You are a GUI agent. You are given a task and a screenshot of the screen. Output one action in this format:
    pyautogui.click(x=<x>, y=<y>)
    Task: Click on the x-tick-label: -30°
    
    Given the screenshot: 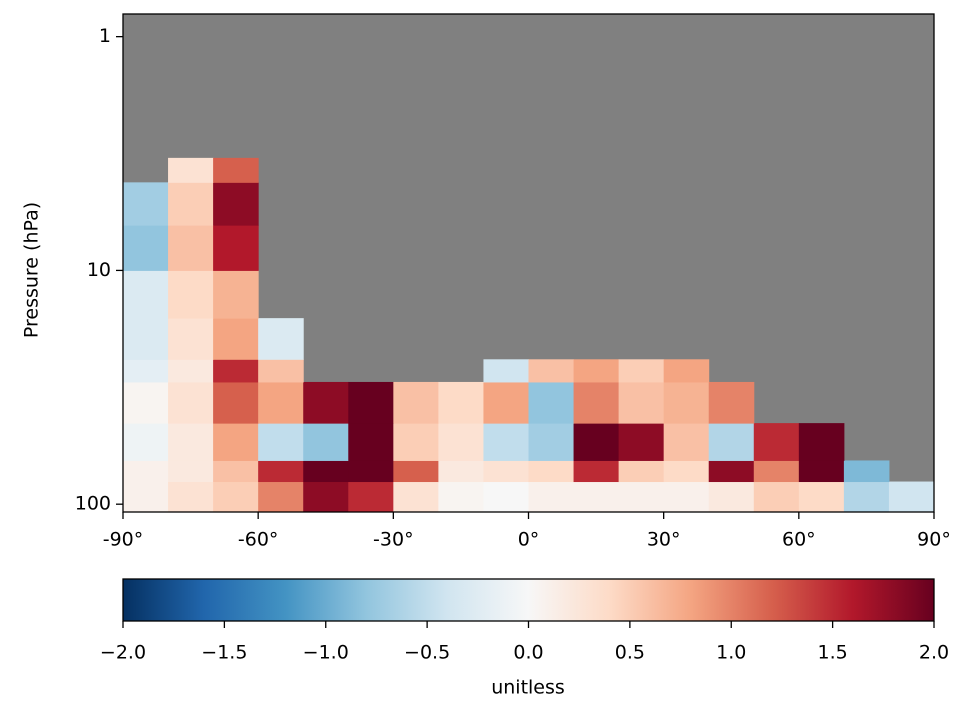 What is the action you would take?
    pyautogui.click(x=393, y=540)
    